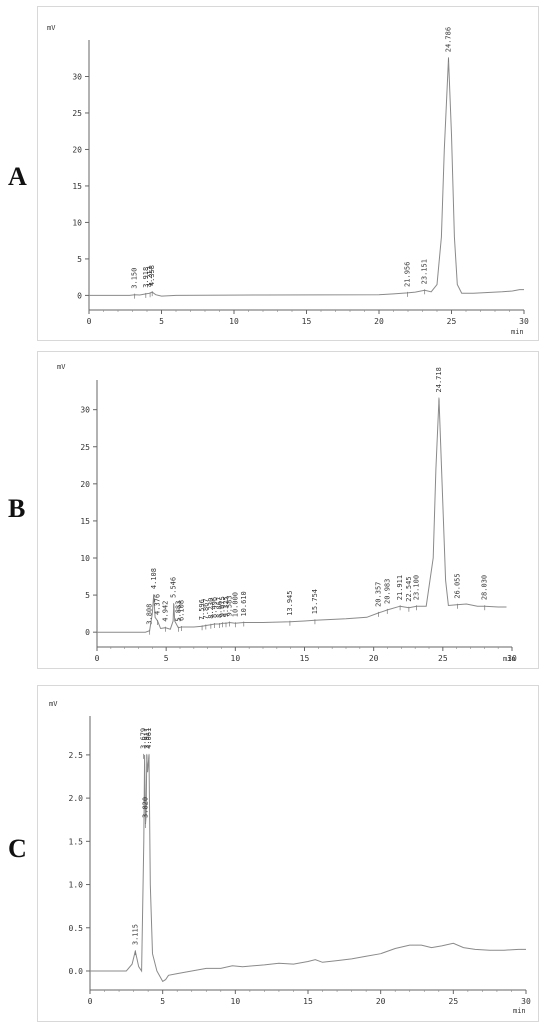  What do you see at coordinates (290, 602) in the screenshot?
I see `chart-b-peak-label: 13.945` at bounding box center [290, 602].